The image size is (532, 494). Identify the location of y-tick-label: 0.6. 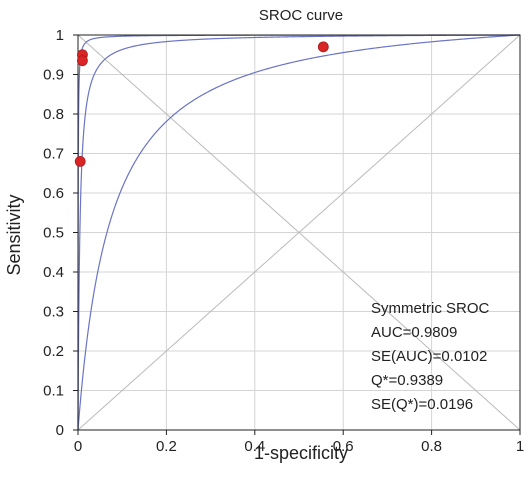
(53, 193).